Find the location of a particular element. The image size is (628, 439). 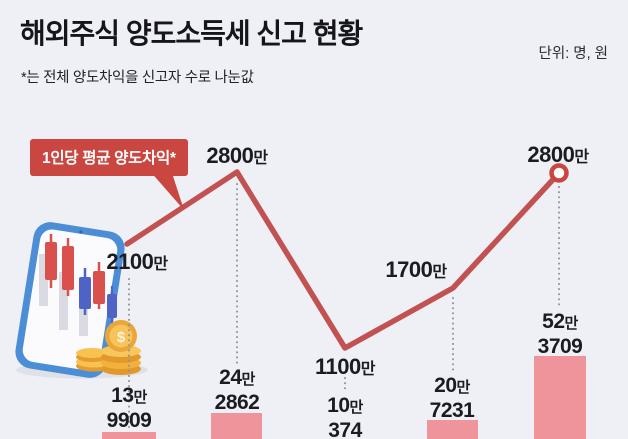

bar-value-label: 52만 3709 is located at coordinates (560, 334).